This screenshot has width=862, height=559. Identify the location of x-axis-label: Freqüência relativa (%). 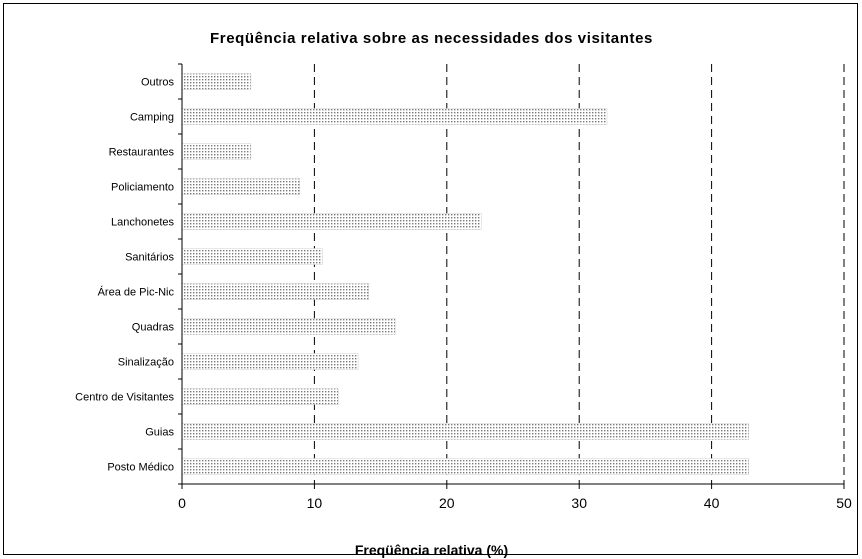
(431, 550).